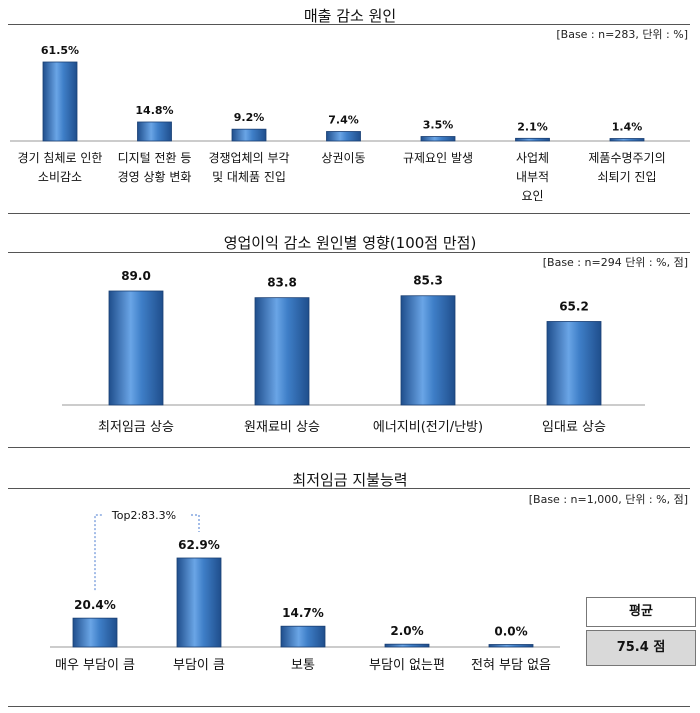 This screenshot has height=713, width=700. Describe the element at coordinates (438, 158) in the screenshot. I see `category-label: 규제요인 발생` at that location.